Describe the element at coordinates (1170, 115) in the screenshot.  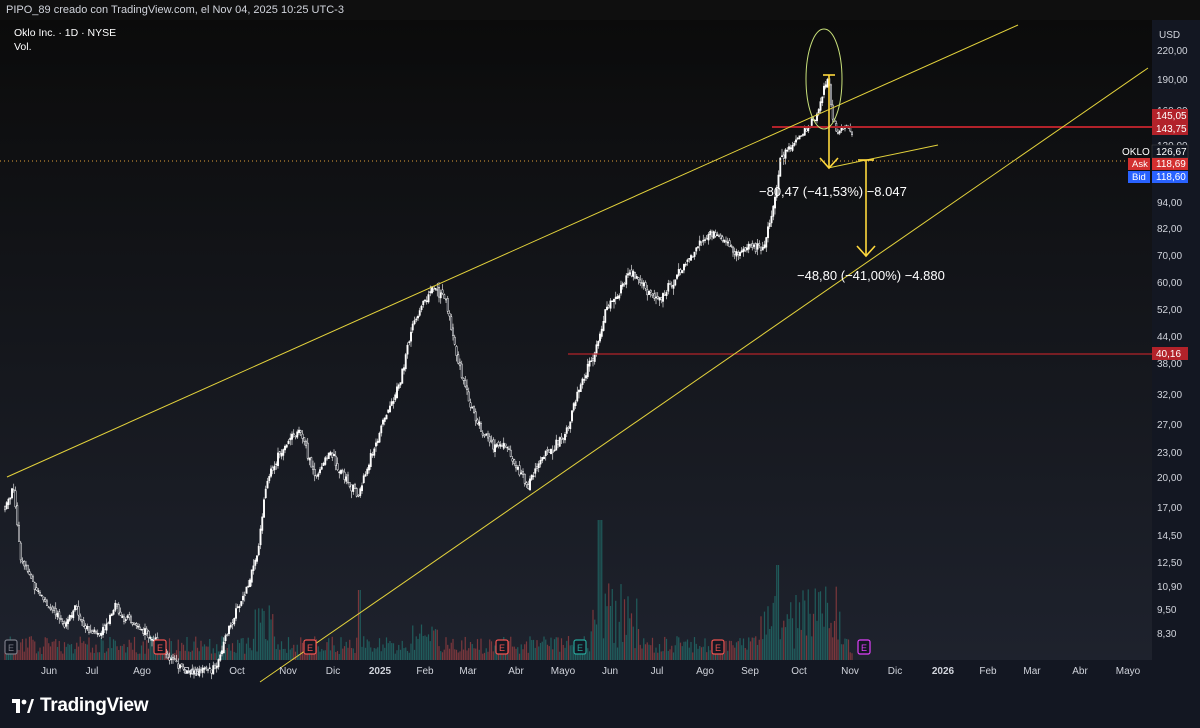
I see `level-1-tag` at that location.